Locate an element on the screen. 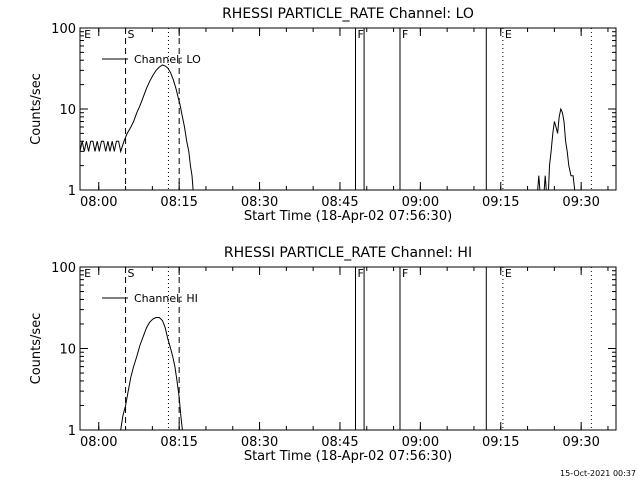 The image size is (640, 480). legend-label: Channel: LO is located at coordinates (167, 59).